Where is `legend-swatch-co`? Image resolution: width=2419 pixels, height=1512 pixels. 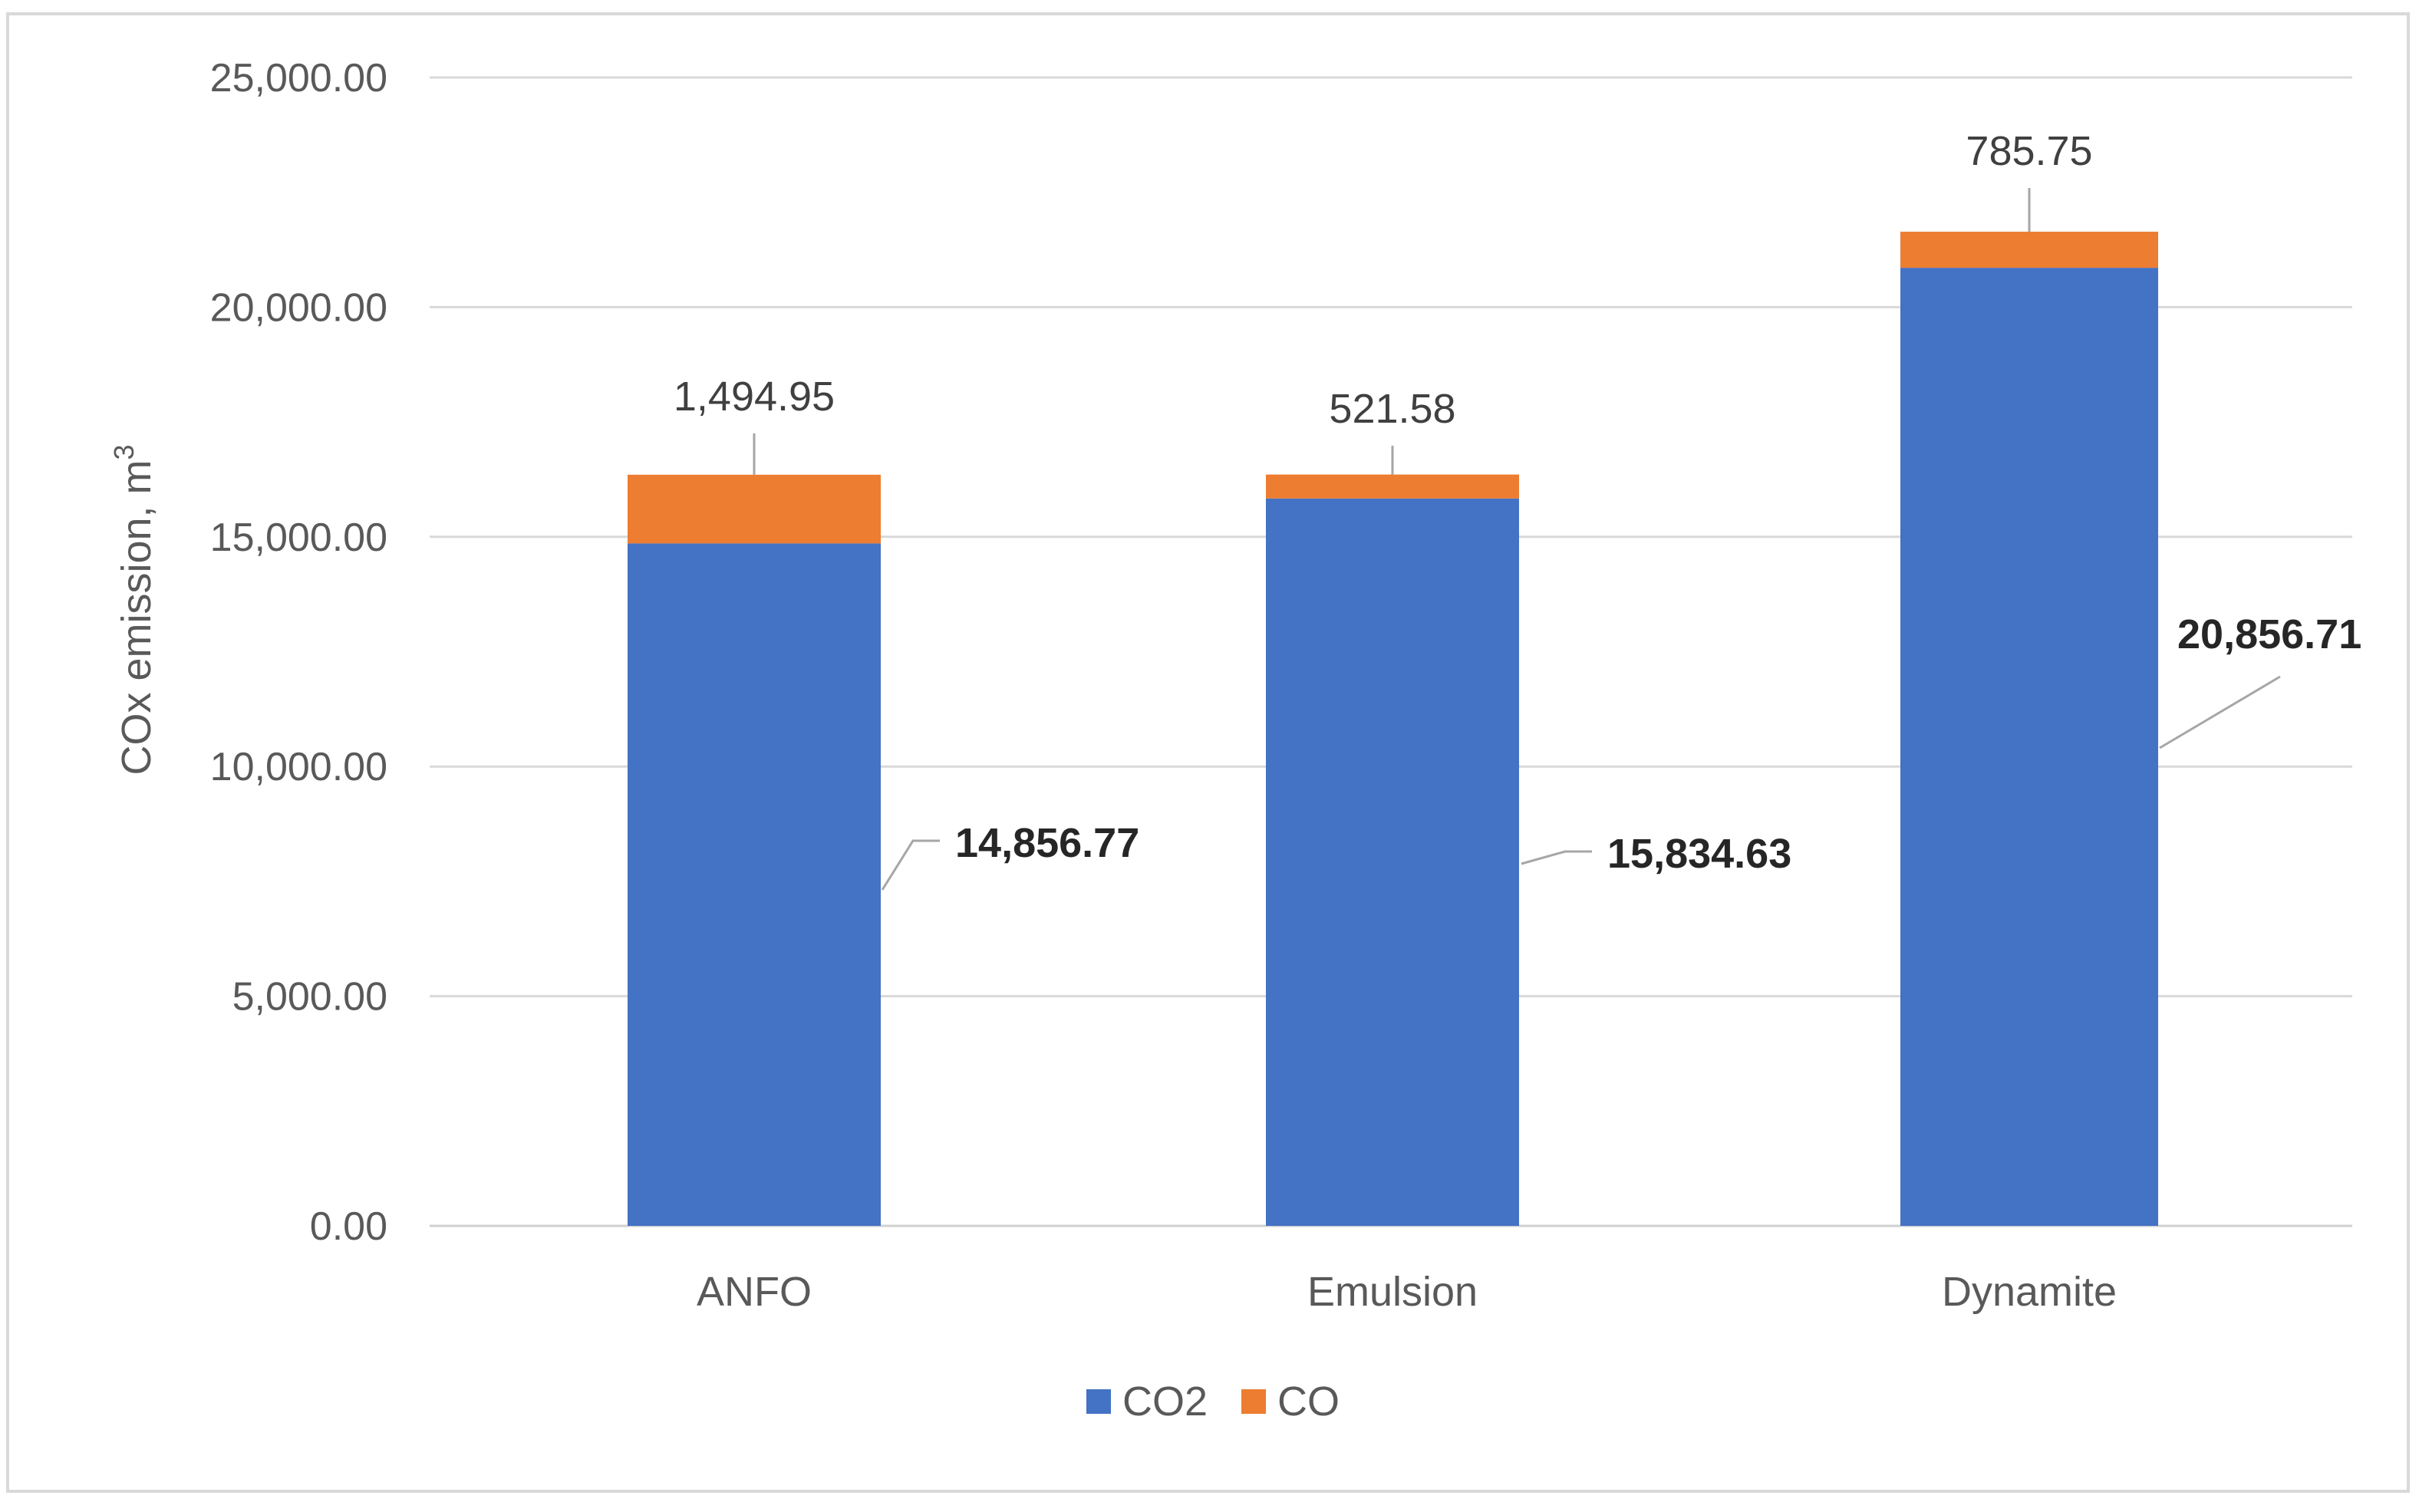
legend-swatch-co is located at coordinates (1253, 1401).